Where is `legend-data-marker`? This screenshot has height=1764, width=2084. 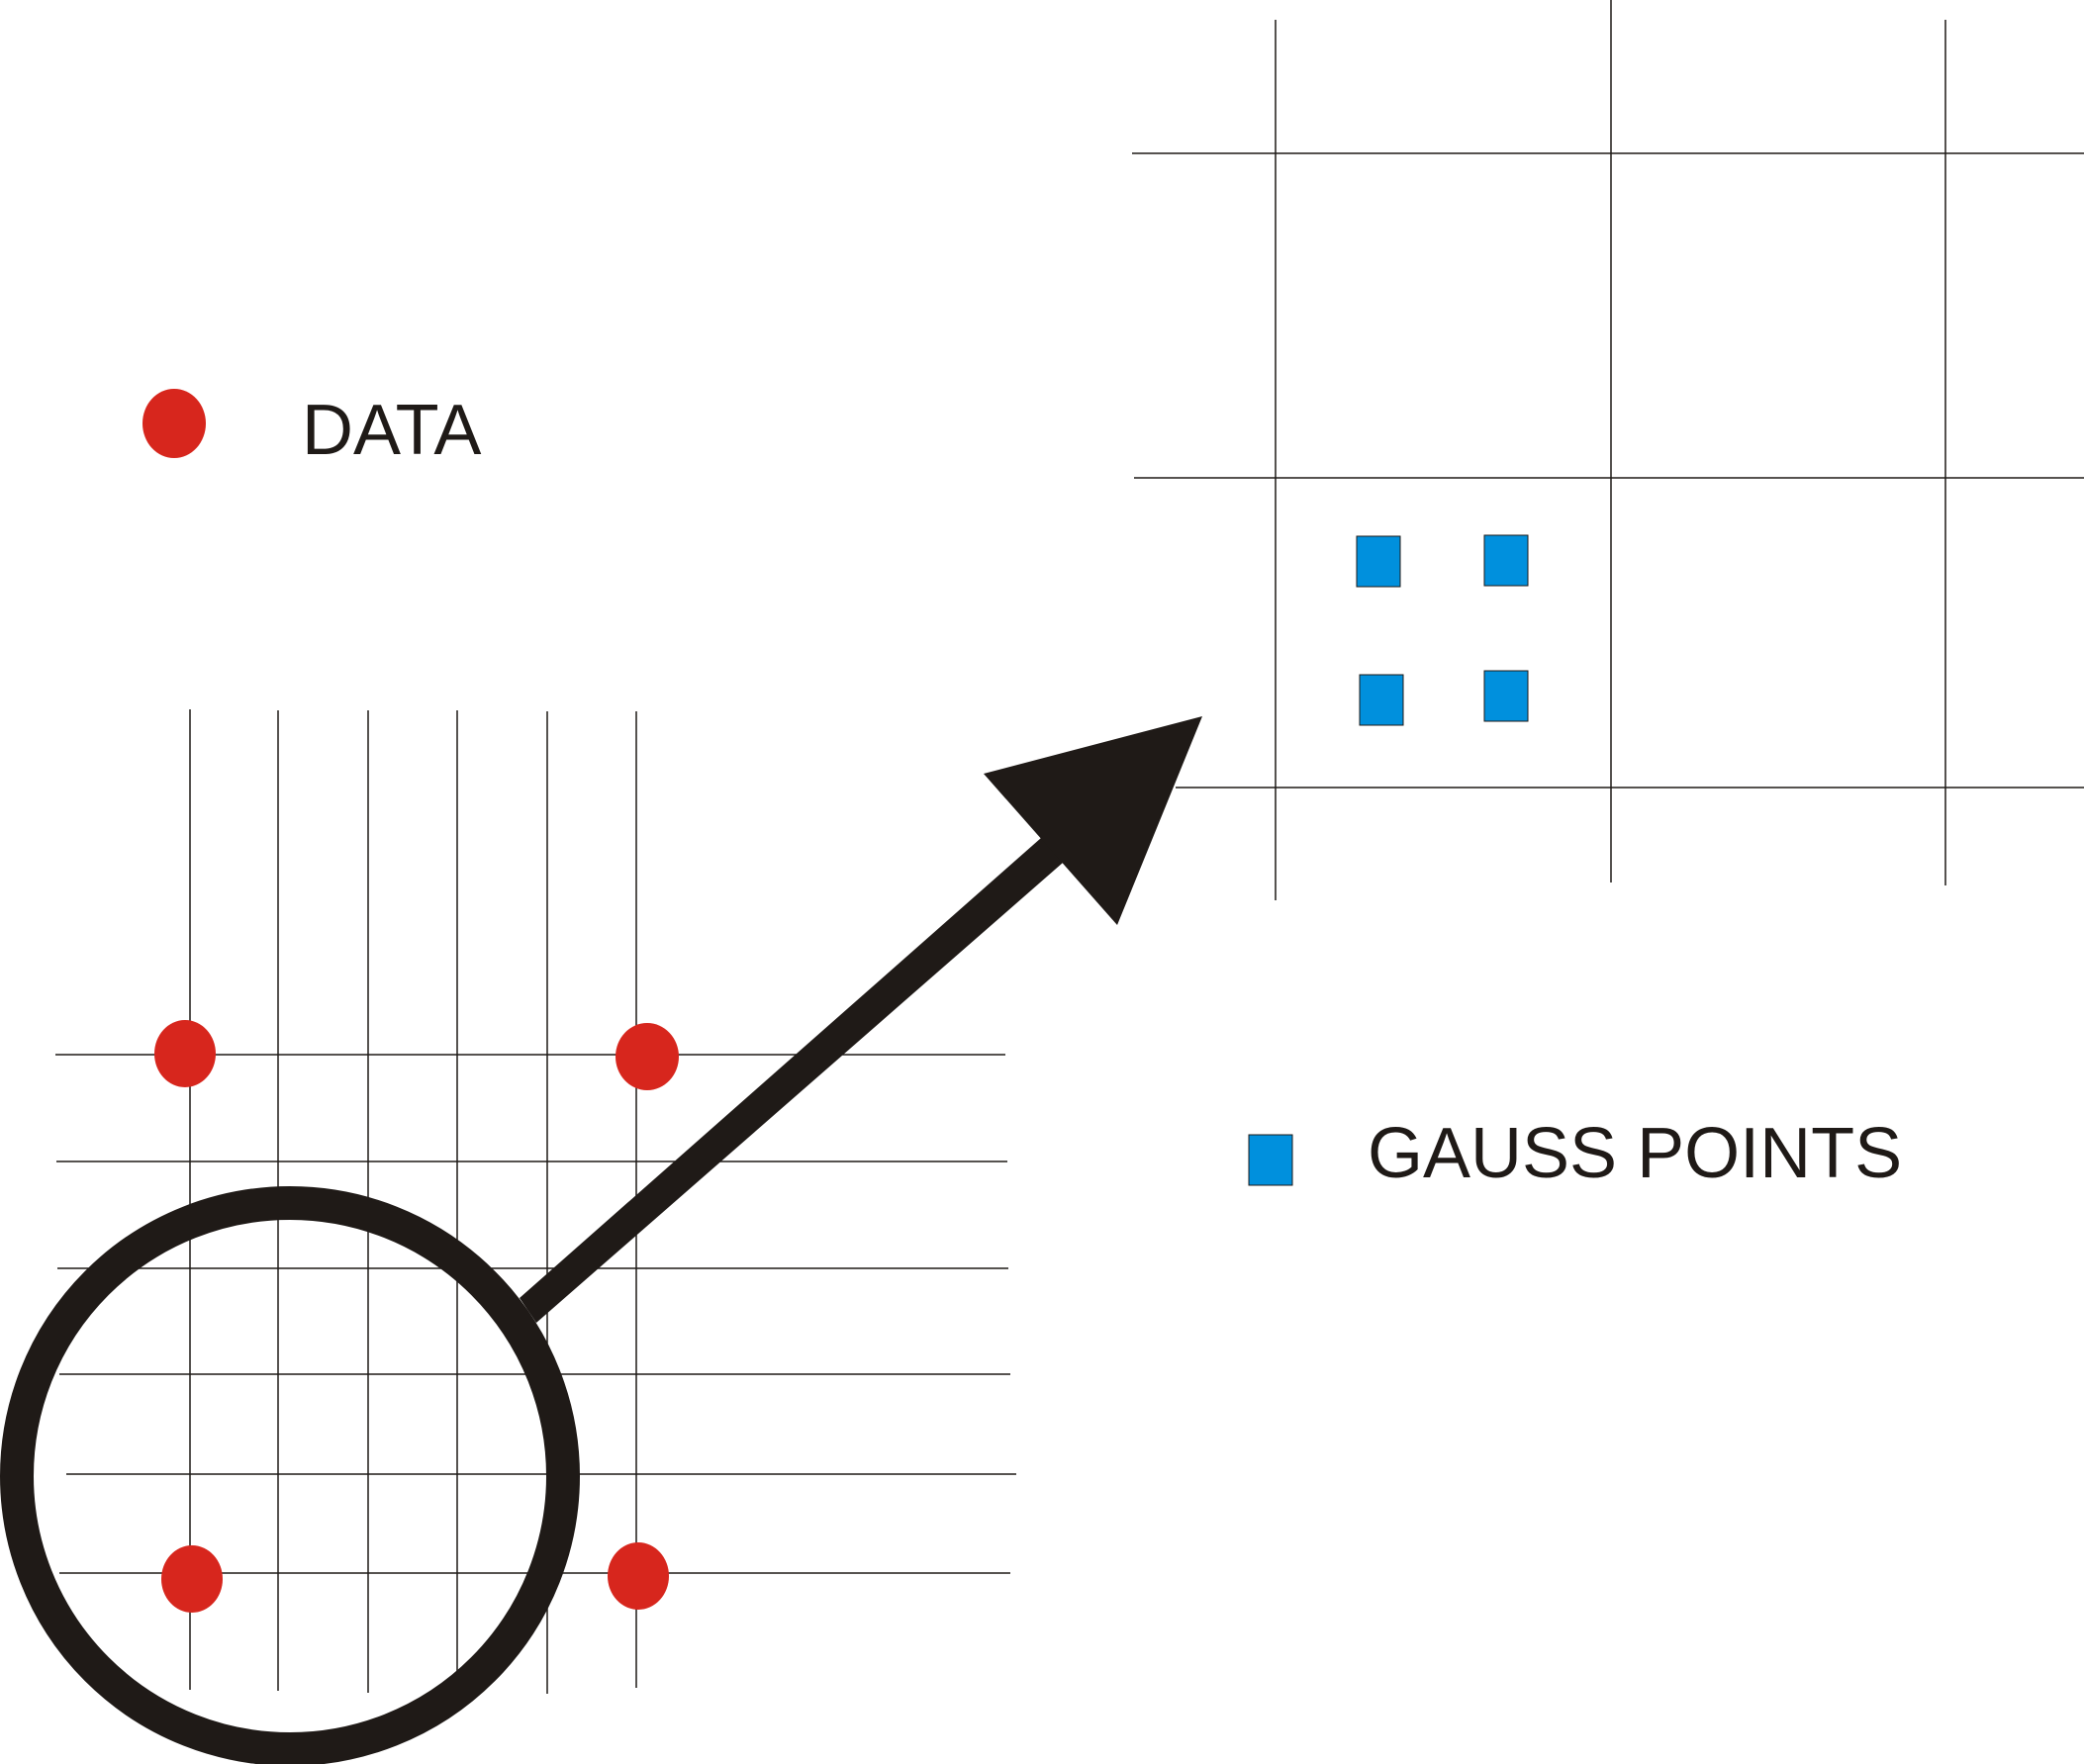 legend-data-marker is located at coordinates (174, 423).